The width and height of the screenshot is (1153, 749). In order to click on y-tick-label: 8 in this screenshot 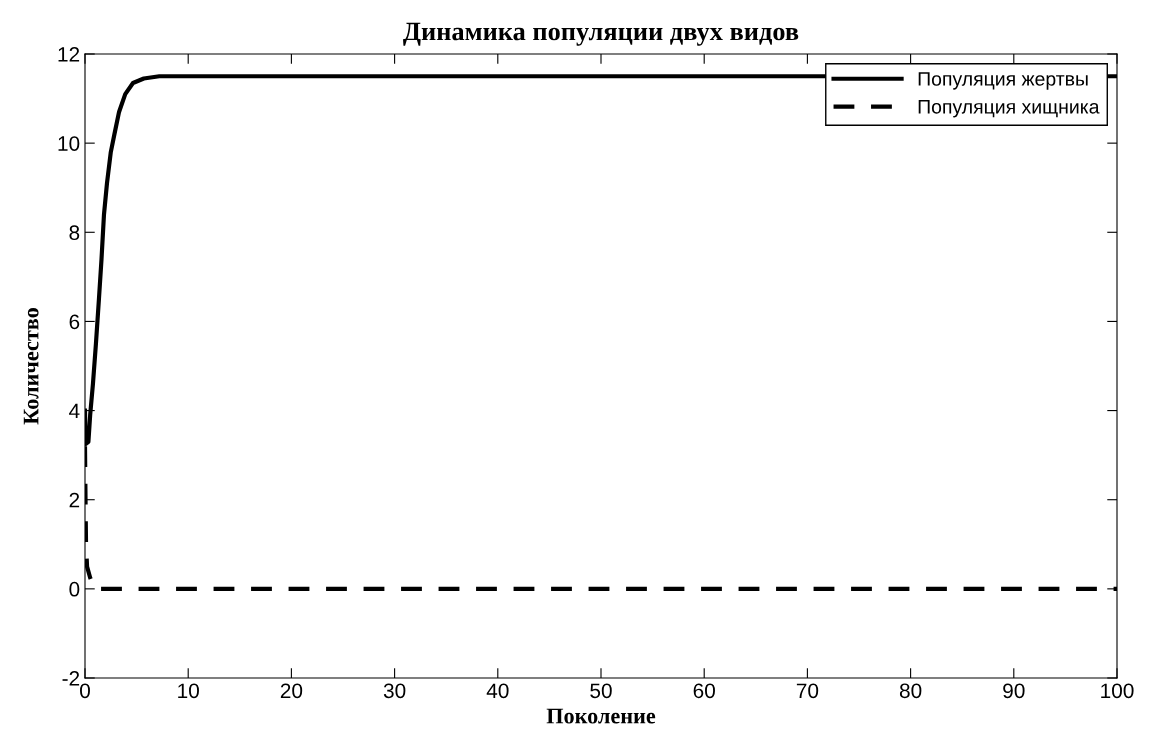, I will do `click(74, 233)`.